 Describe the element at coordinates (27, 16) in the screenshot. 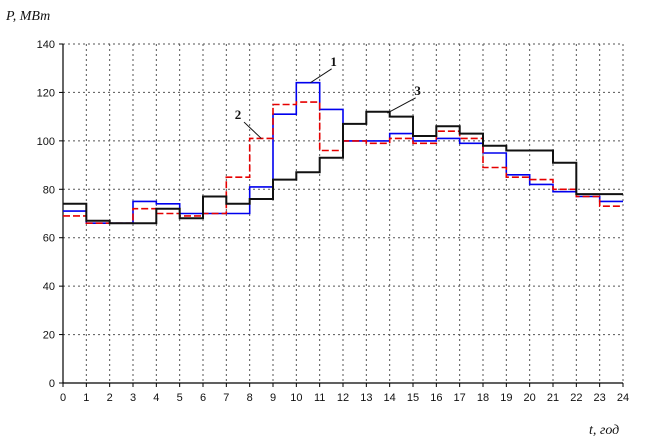

I see `y-axis-label: P, МВт` at that location.